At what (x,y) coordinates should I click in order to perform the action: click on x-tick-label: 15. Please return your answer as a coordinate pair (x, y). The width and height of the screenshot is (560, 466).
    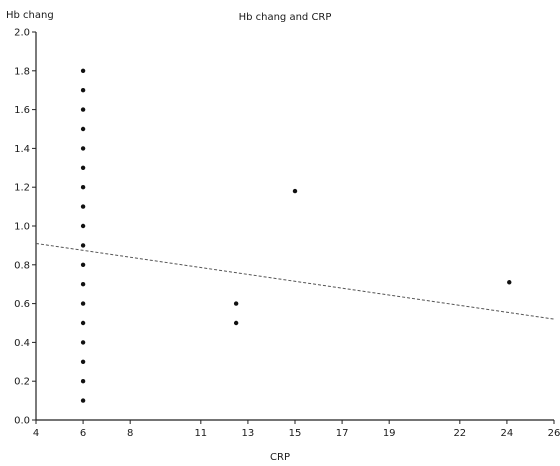
    Looking at the image, I should click on (295, 433).